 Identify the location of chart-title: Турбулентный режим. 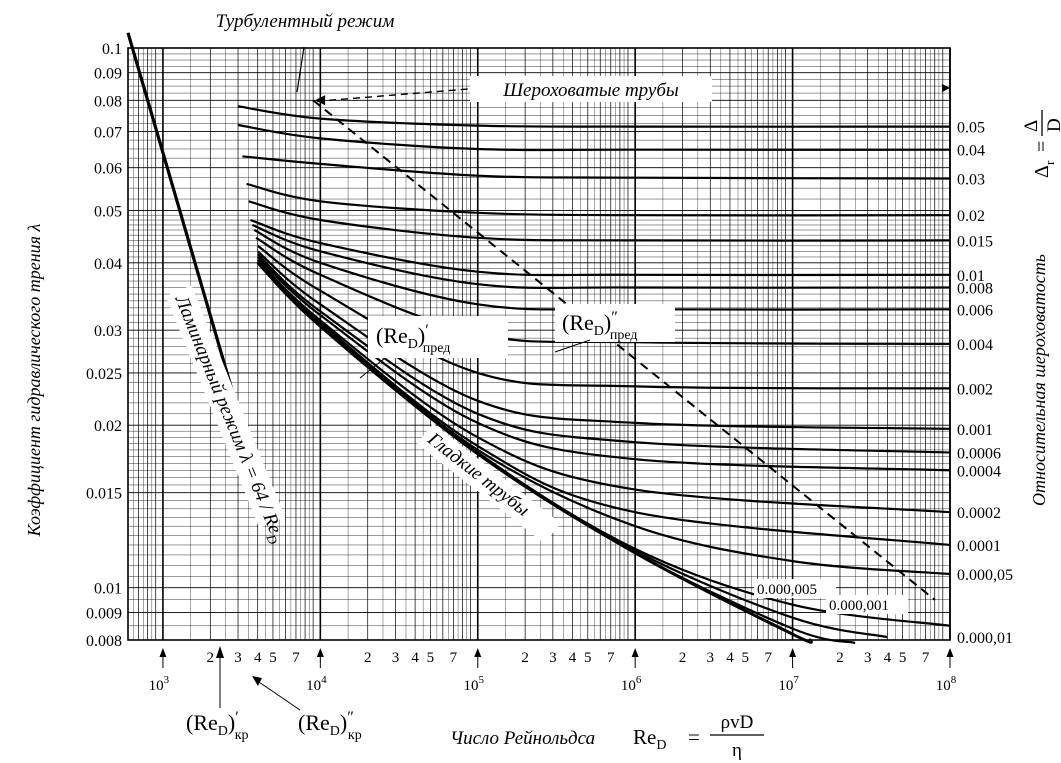
(305, 21).